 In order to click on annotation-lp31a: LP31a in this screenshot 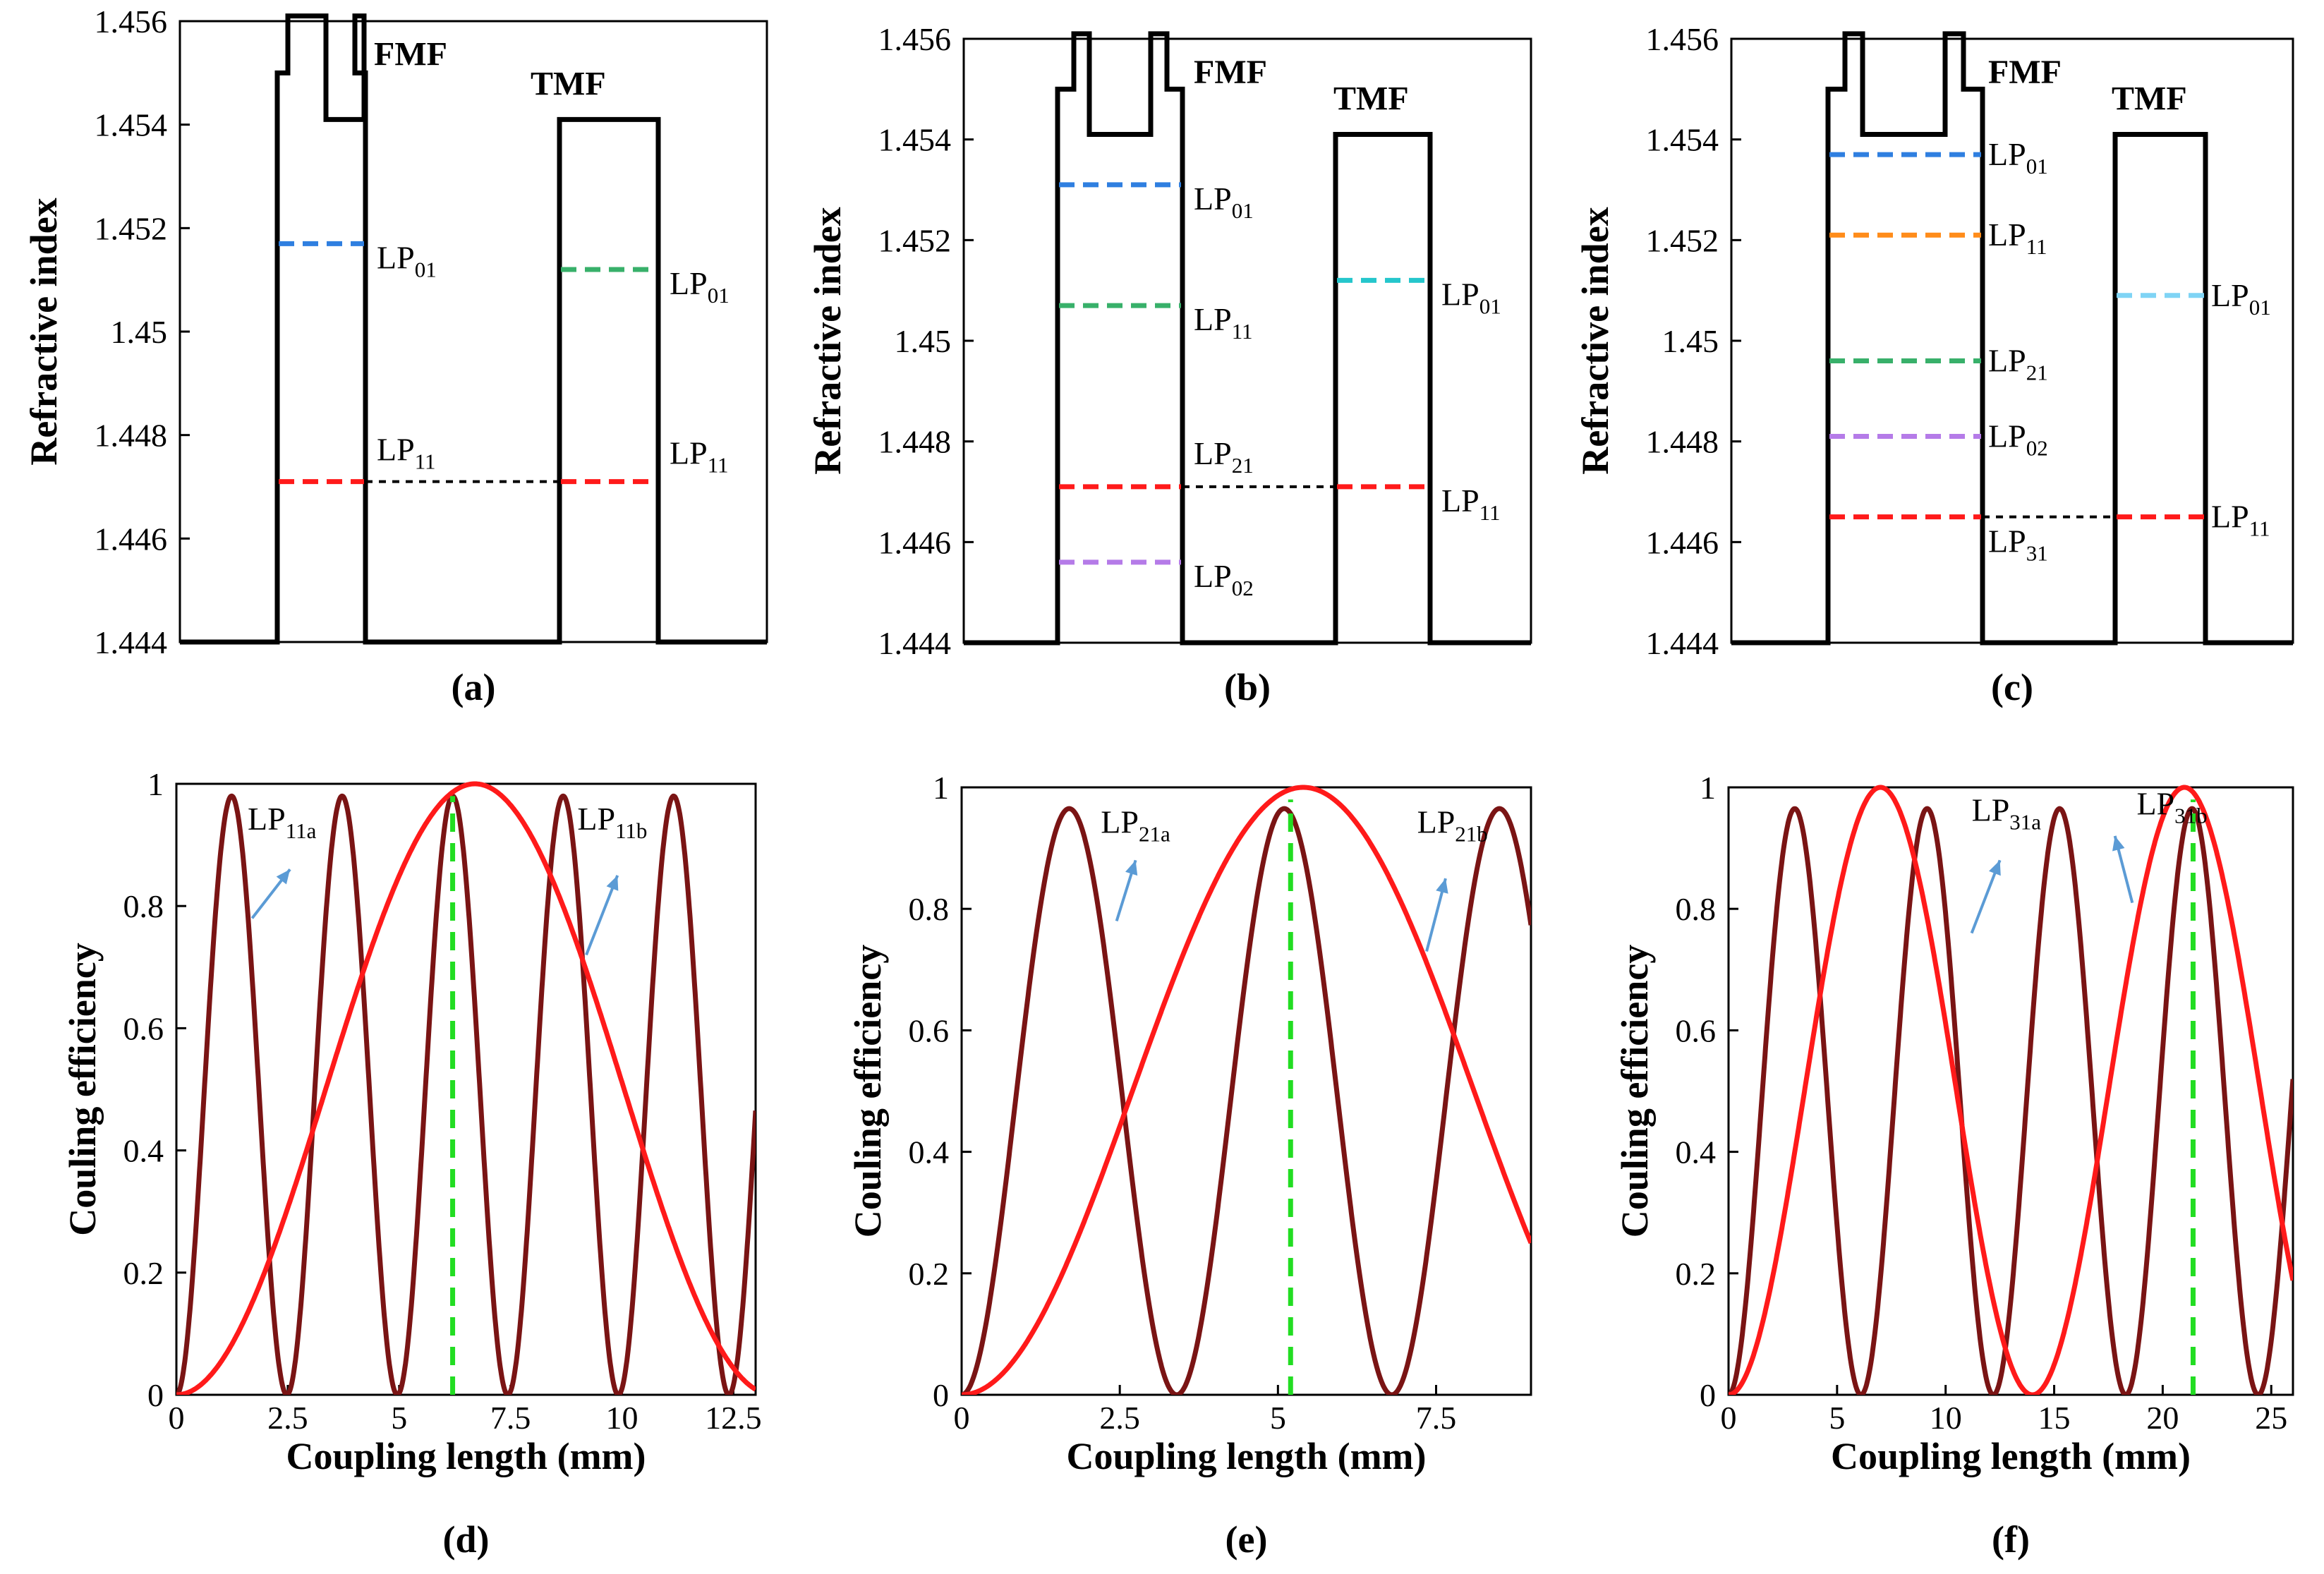, I will do `click(2005, 863)`.